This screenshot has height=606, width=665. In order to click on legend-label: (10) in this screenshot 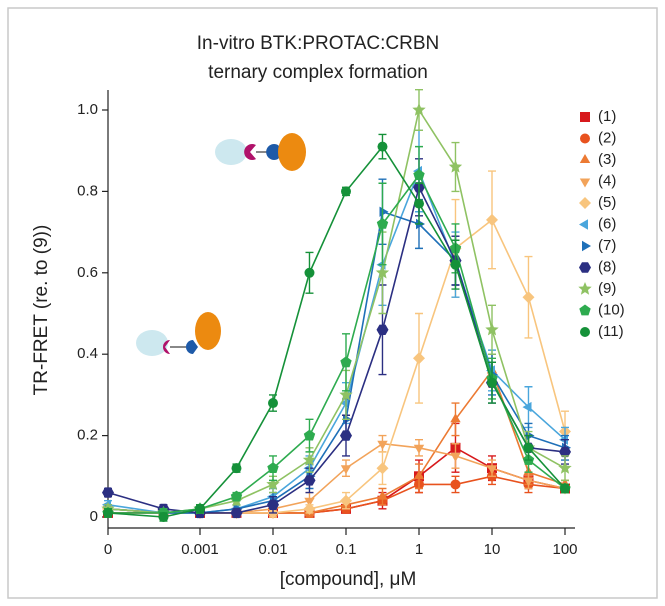, I will do `click(611, 309)`.